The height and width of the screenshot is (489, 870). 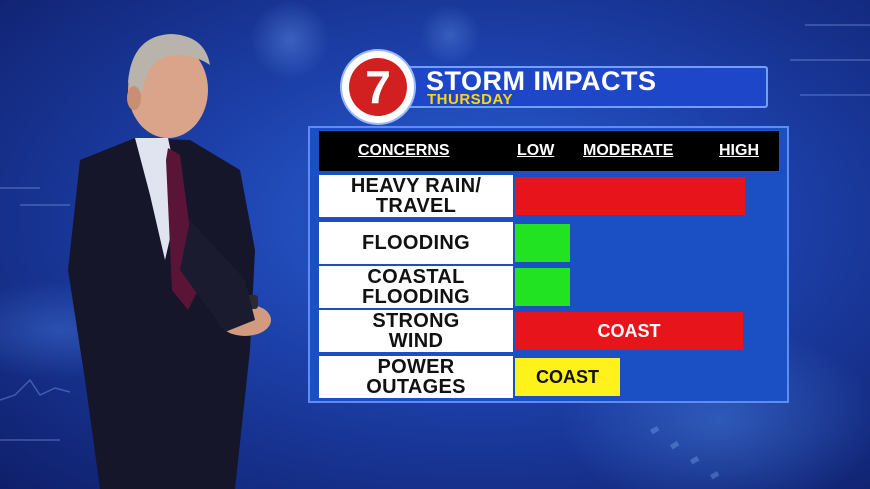 What do you see at coordinates (404, 150) in the screenshot?
I see `column-header-concerns: CONCERNS` at bounding box center [404, 150].